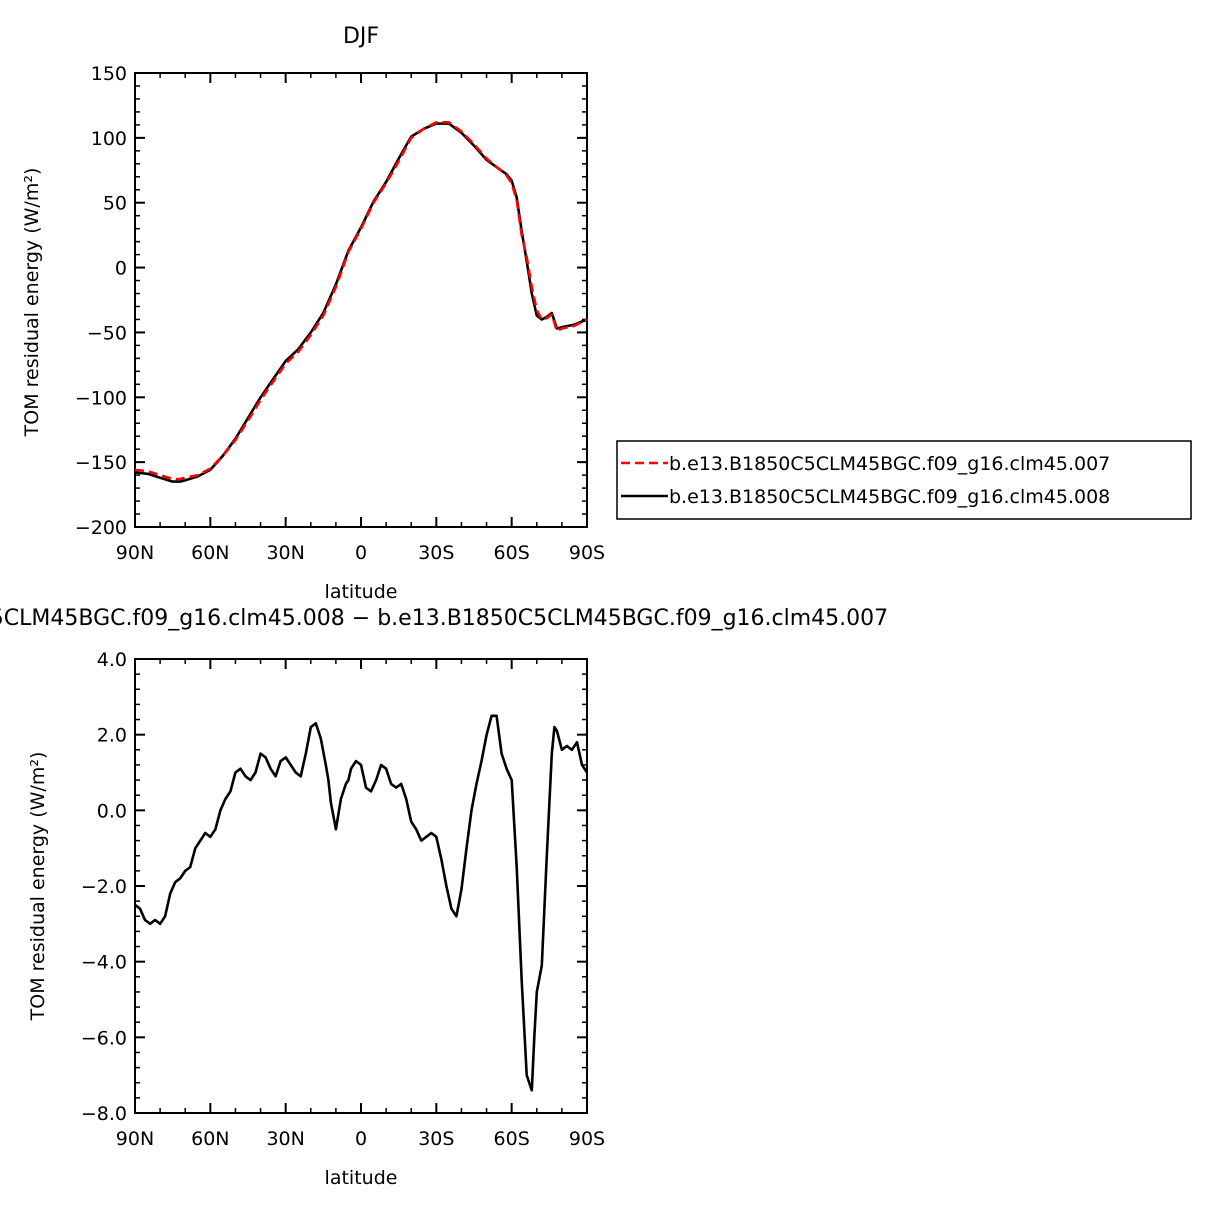 This screenshot has width=1208, height=1208. Describe the element at coordinates (210, 553) in the screenshot. I see `panel-top-x-tick-label: 60N` at that location.